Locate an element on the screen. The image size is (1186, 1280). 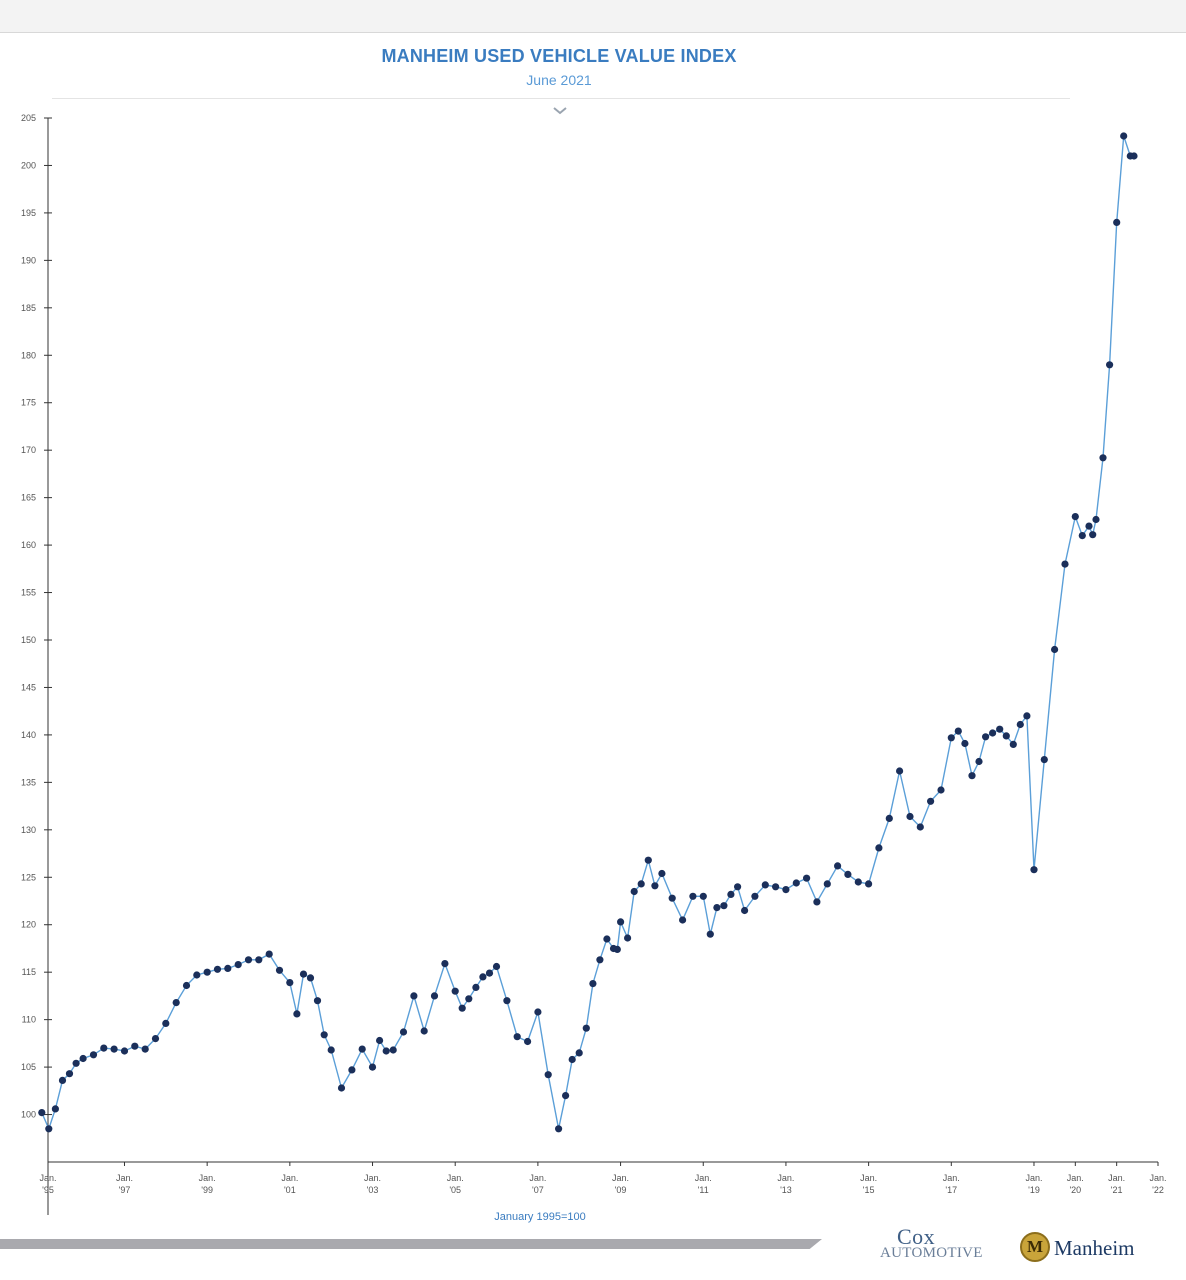
x-tick-label: '99 is located at coordinates (207, 1190).